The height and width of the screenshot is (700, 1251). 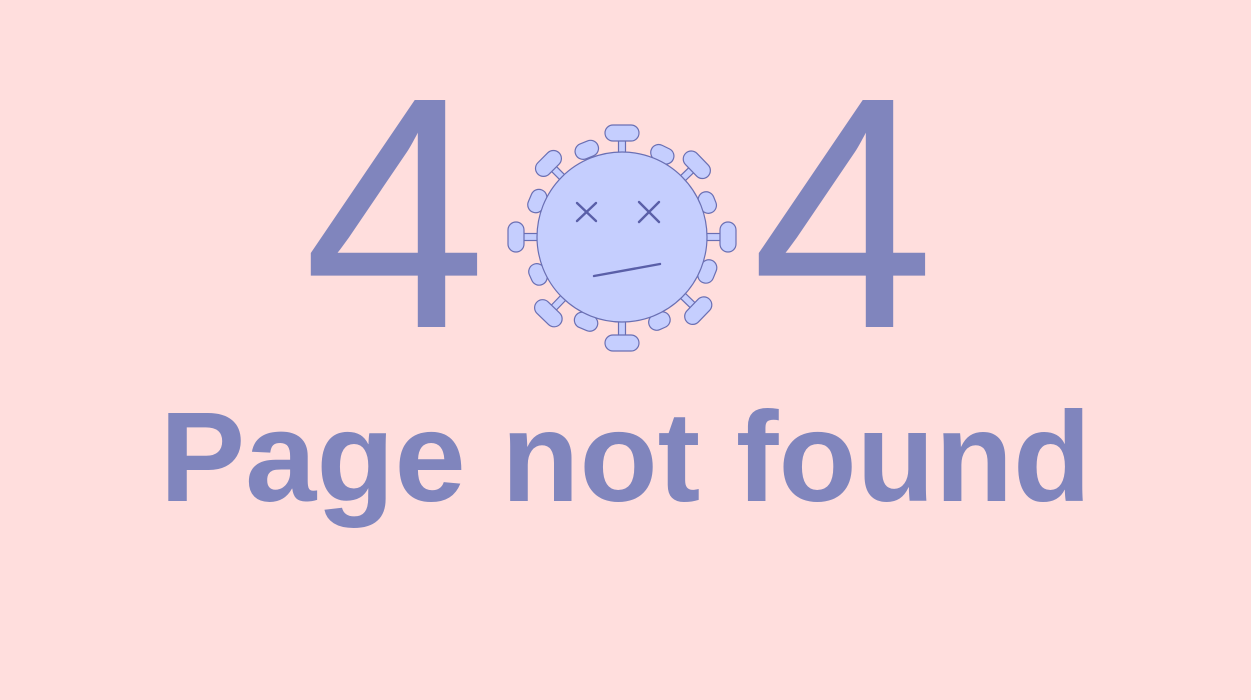 I want to click on error-code-digit-right: 4, so click(x=843, y=212).